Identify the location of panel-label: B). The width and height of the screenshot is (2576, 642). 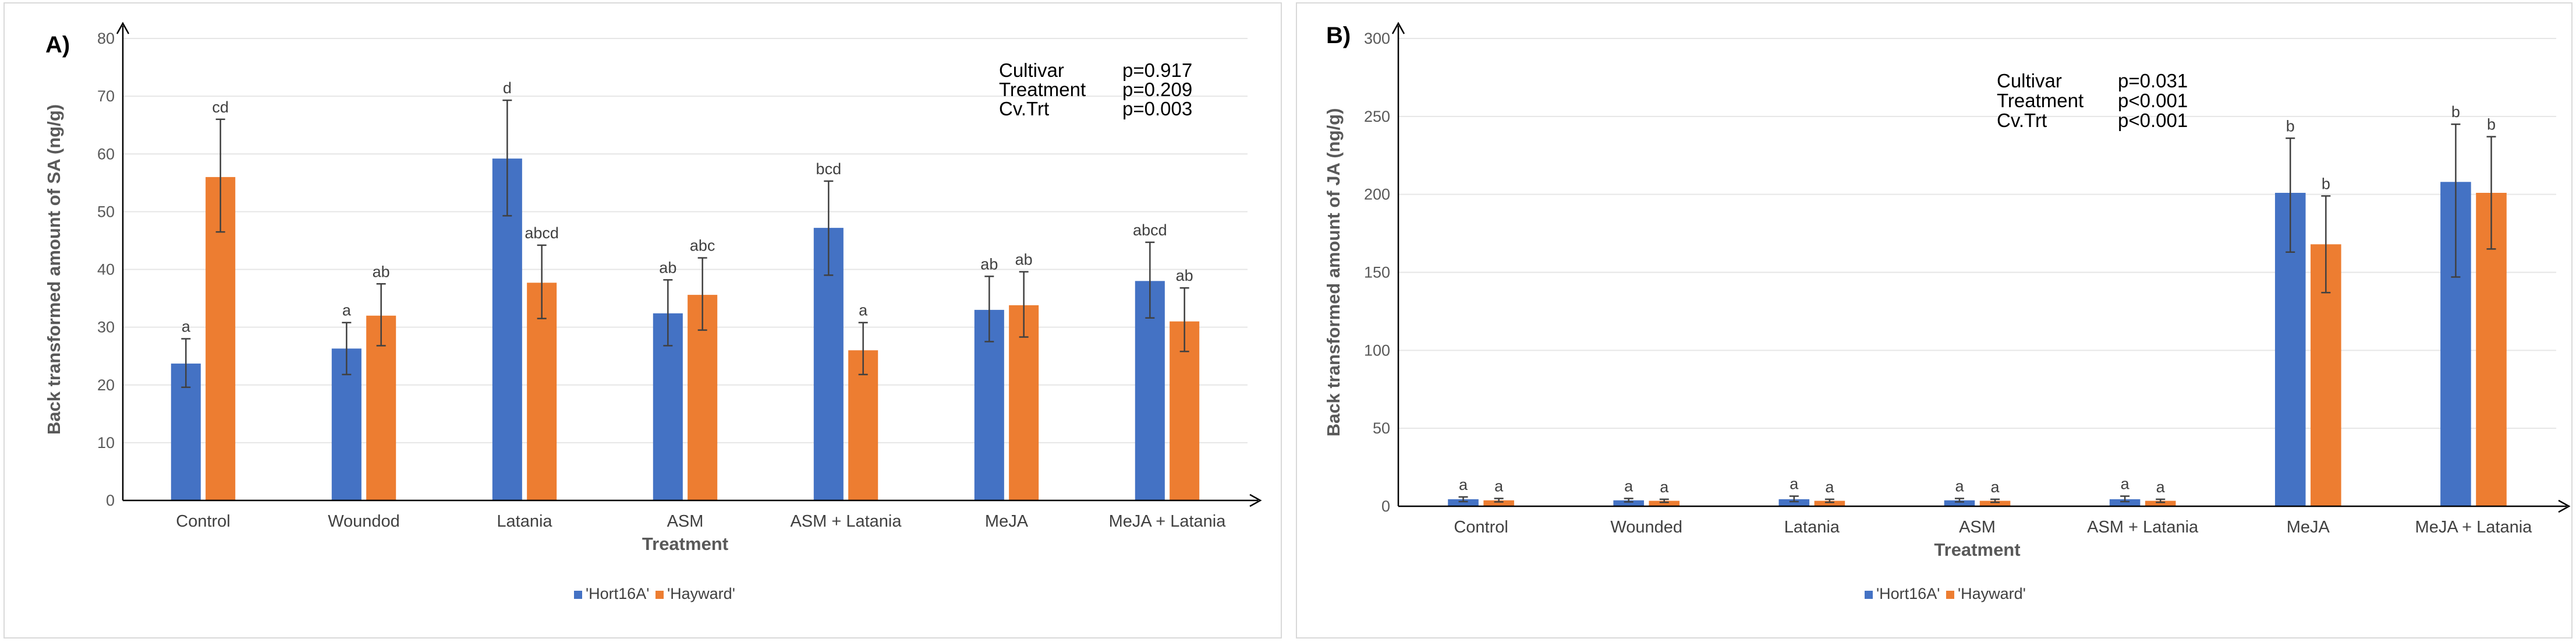
(1338, 36).